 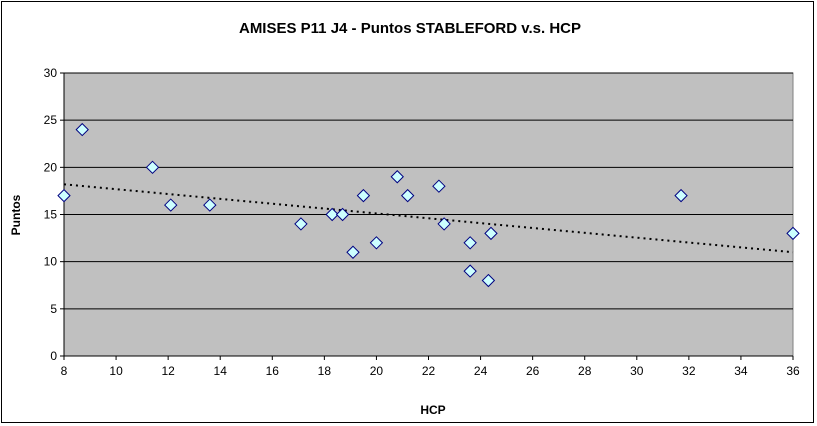 I want to click on x-tick-label: 8, so click(x=64, y=371).